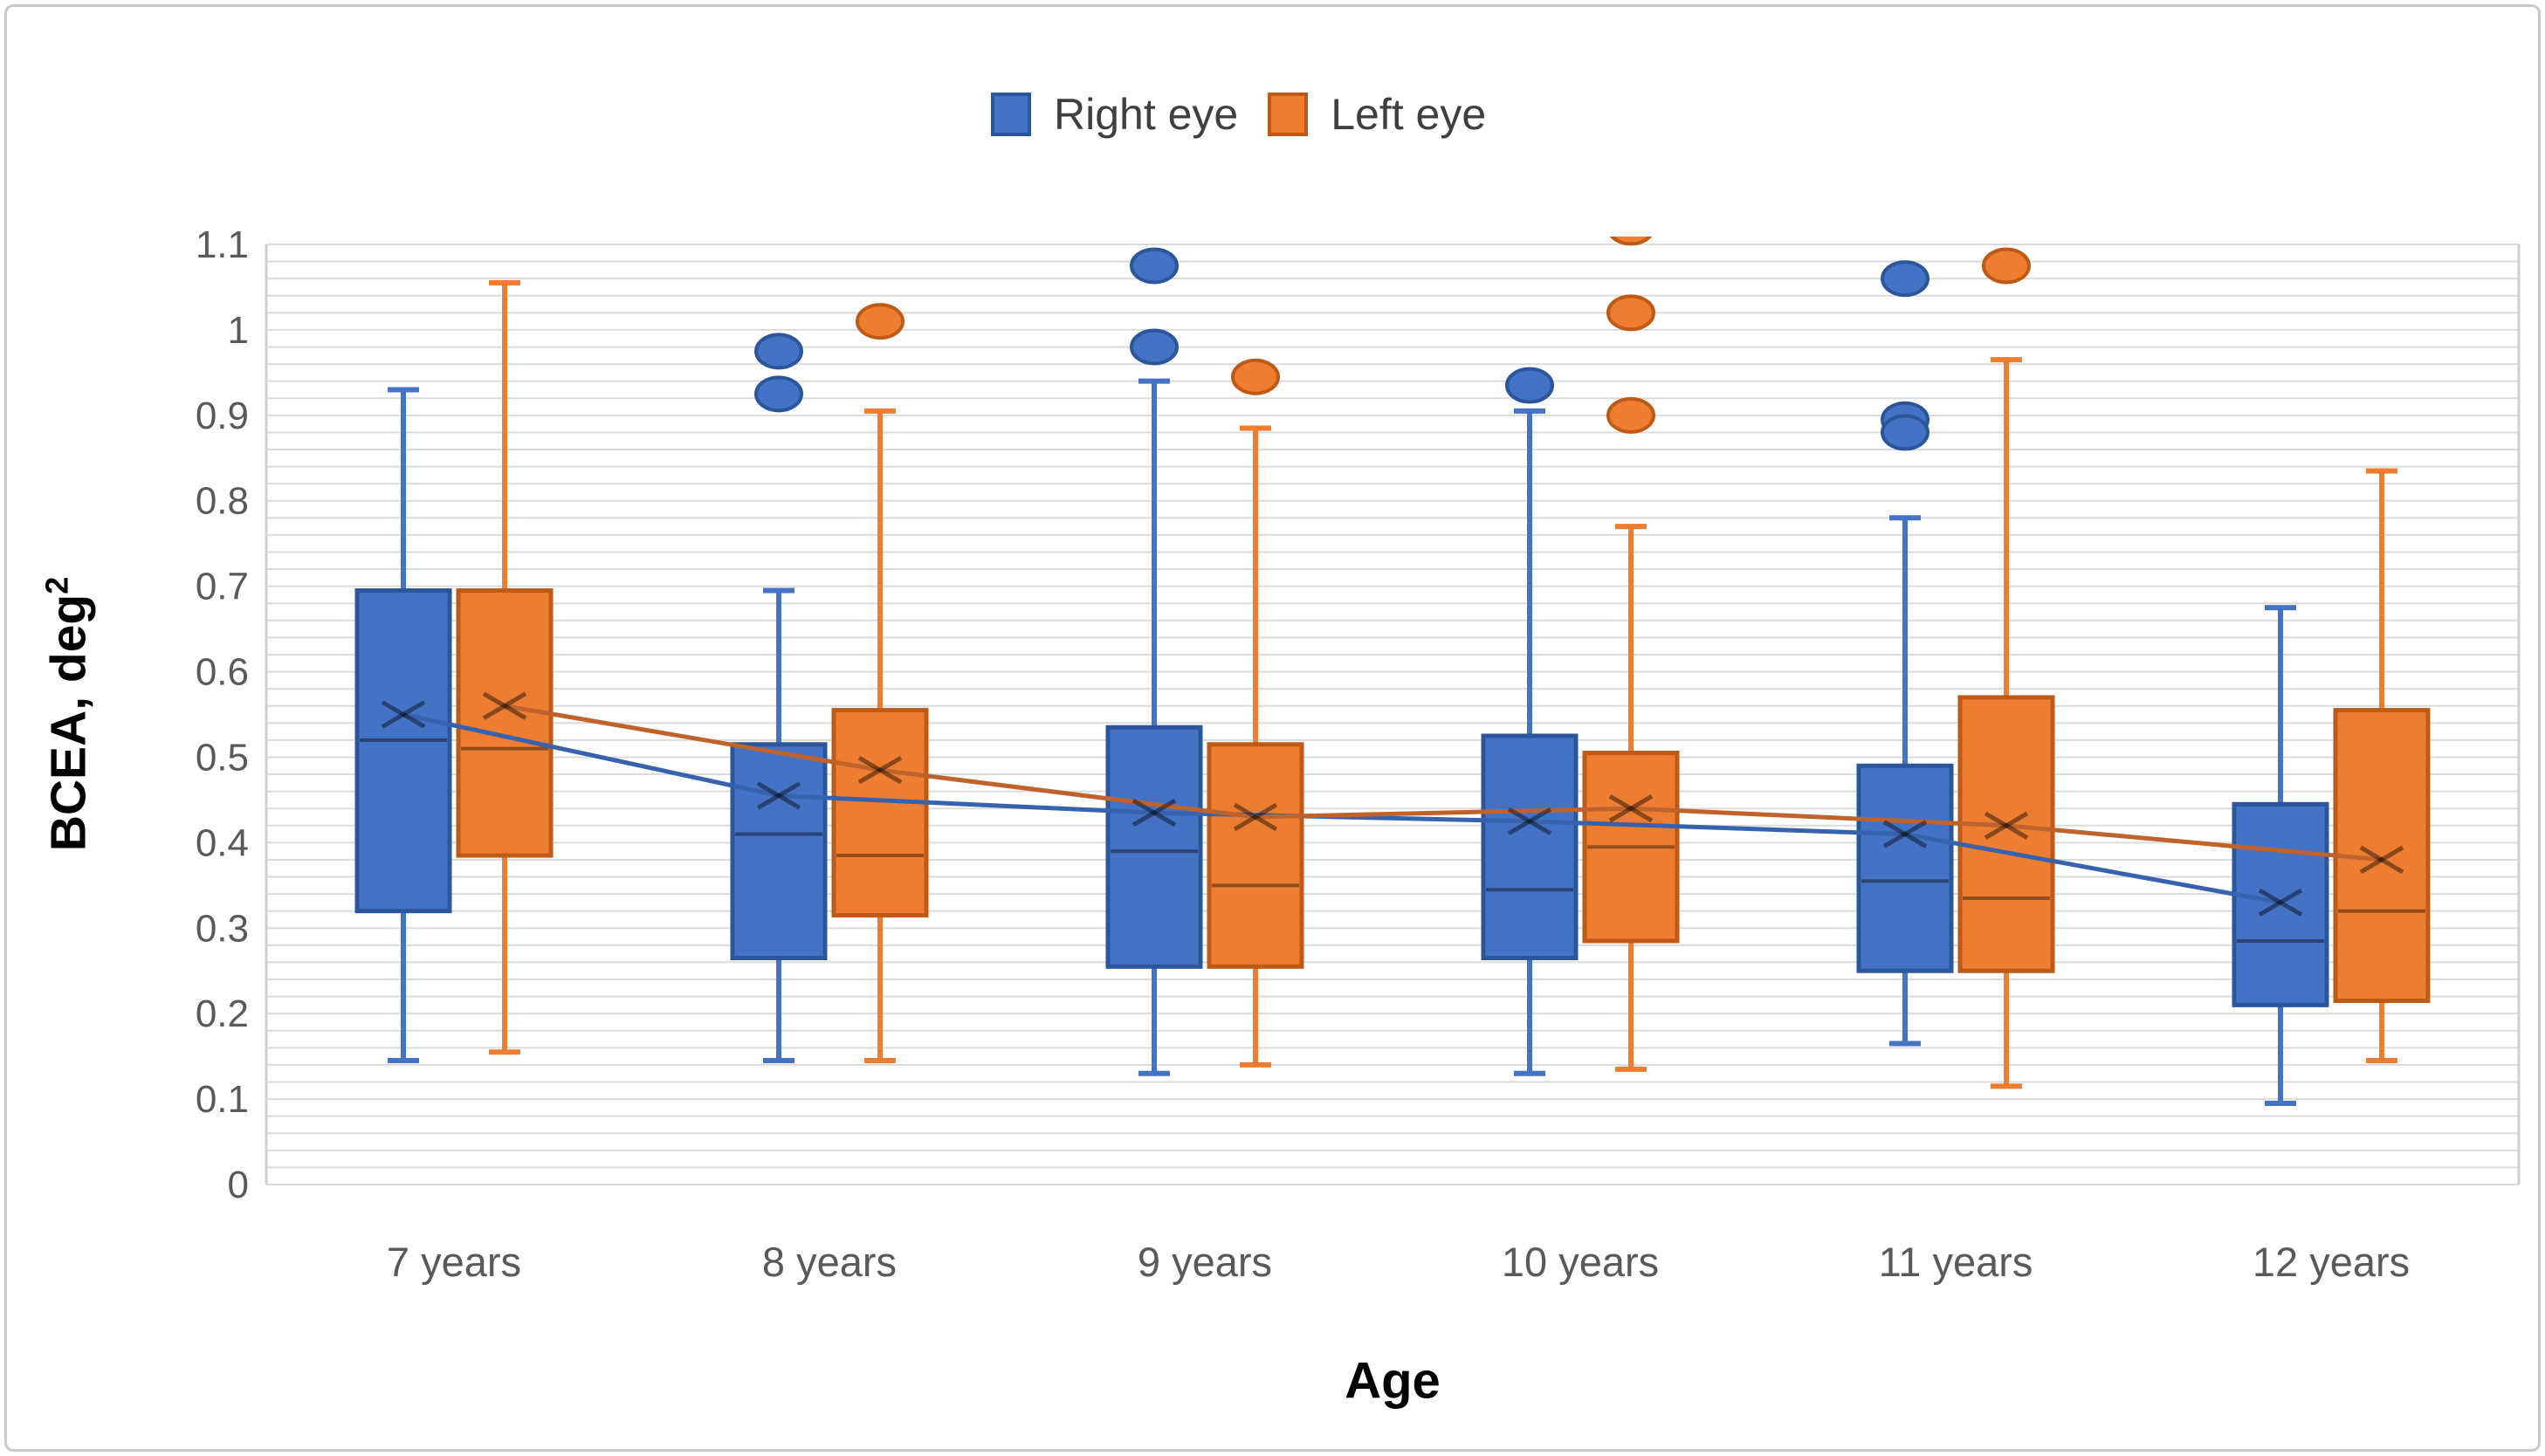  I want to click on y-tick-label: 0.5, so click(223, 757).